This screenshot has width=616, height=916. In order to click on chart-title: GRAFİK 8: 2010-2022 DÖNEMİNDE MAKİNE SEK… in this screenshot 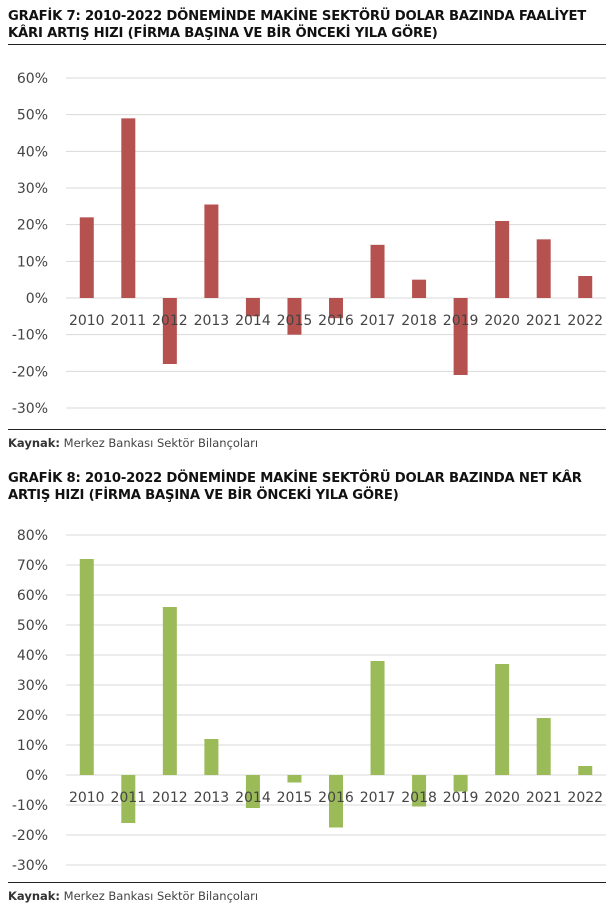, I will do `click(295, 487)`.